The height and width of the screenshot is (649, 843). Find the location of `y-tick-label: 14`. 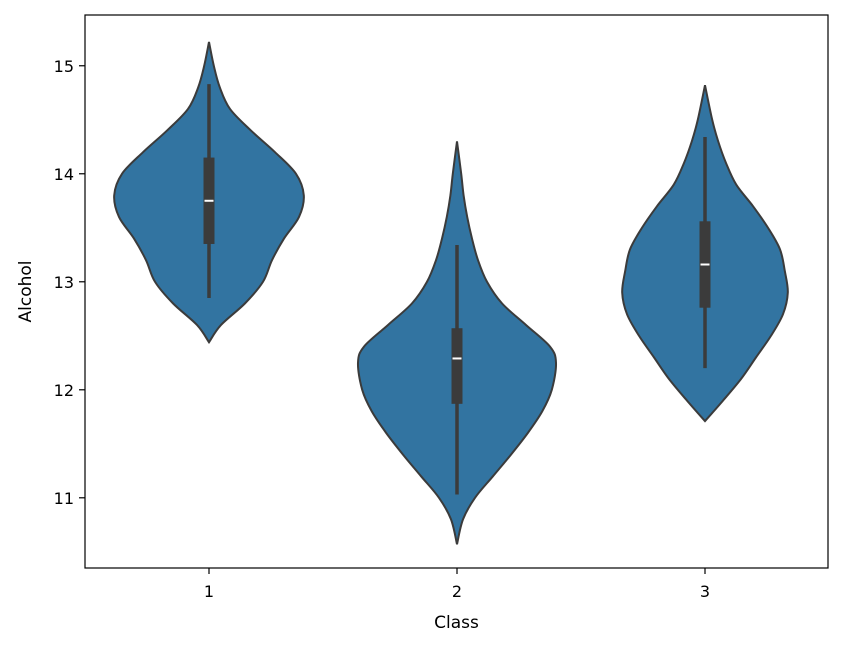

y-tick-label: 14 is located at coordinates (64, 174).